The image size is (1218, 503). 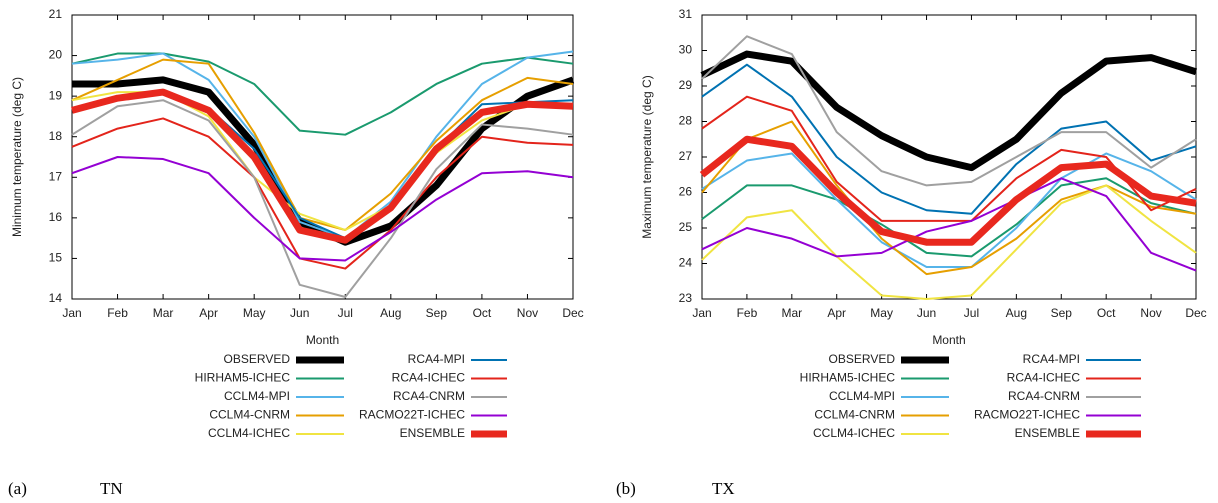 I want to click on y-tick-label: 17, so click(x=56, y=176).